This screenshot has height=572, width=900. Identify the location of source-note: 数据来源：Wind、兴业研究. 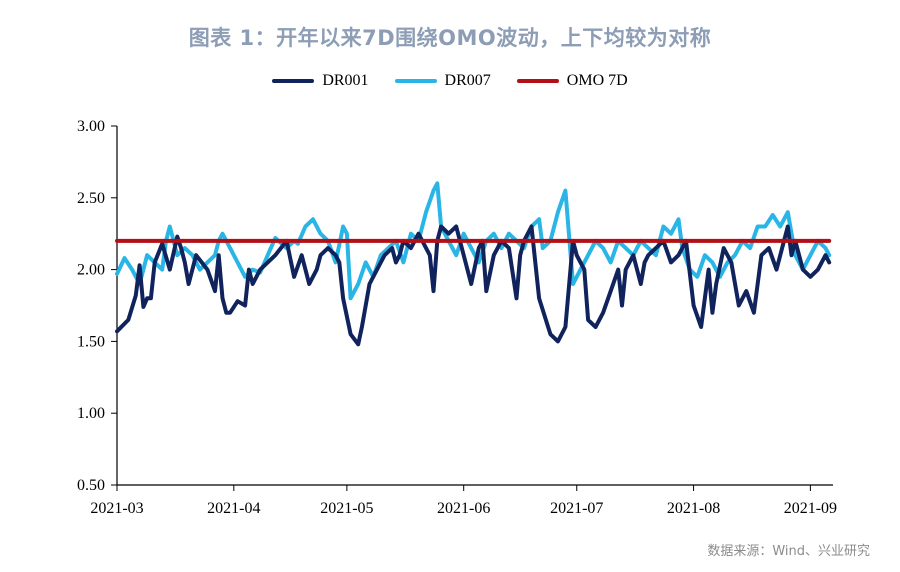
(788, 551).